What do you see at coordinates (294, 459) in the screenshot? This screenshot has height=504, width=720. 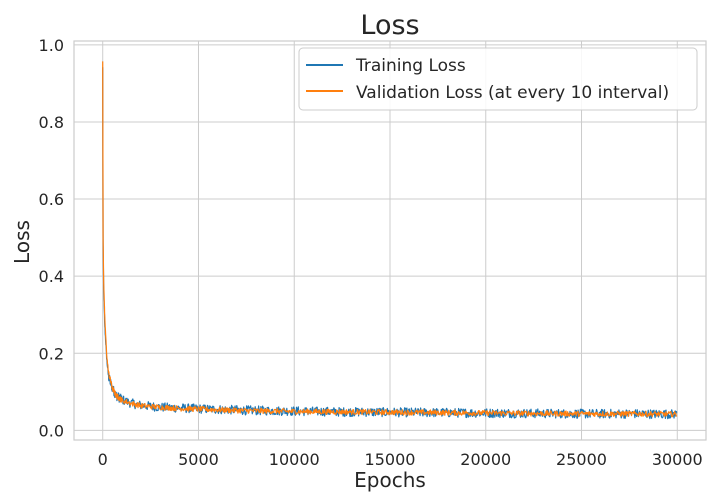 I see `x-tick-label: 10000` at bounding box center [294, 459].